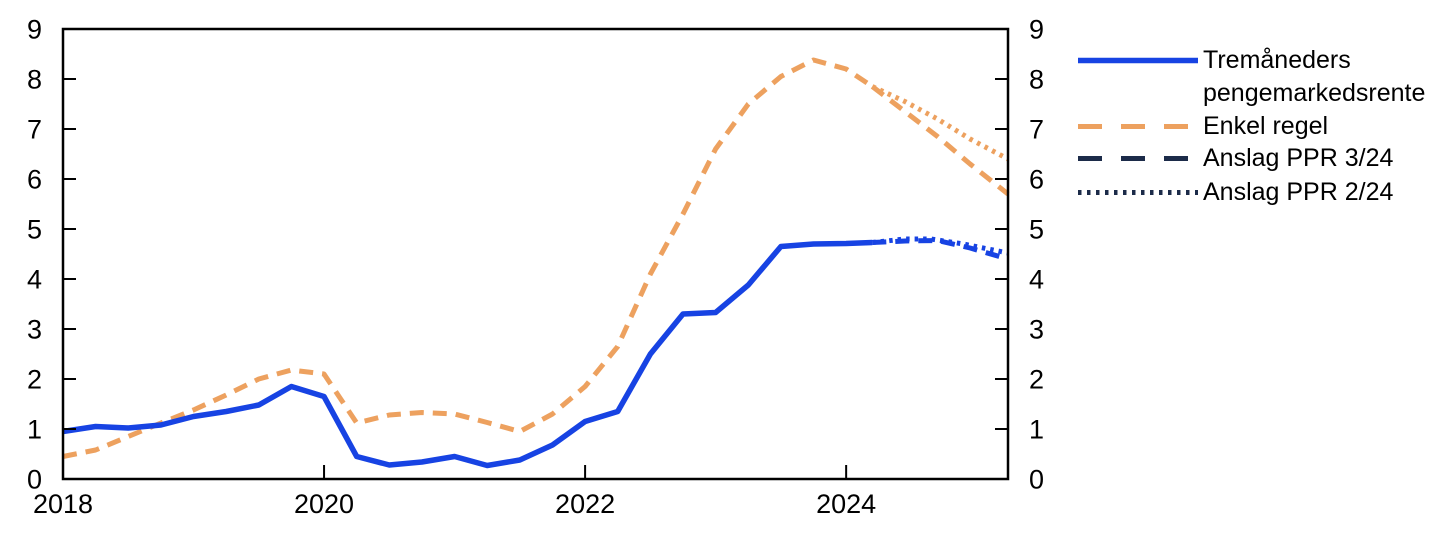 The image size is (1445, 543). Describe the element at coordinates (1138, 126) in the screenshot. I see `legend-swatch-dashed-orange-line` at that location.